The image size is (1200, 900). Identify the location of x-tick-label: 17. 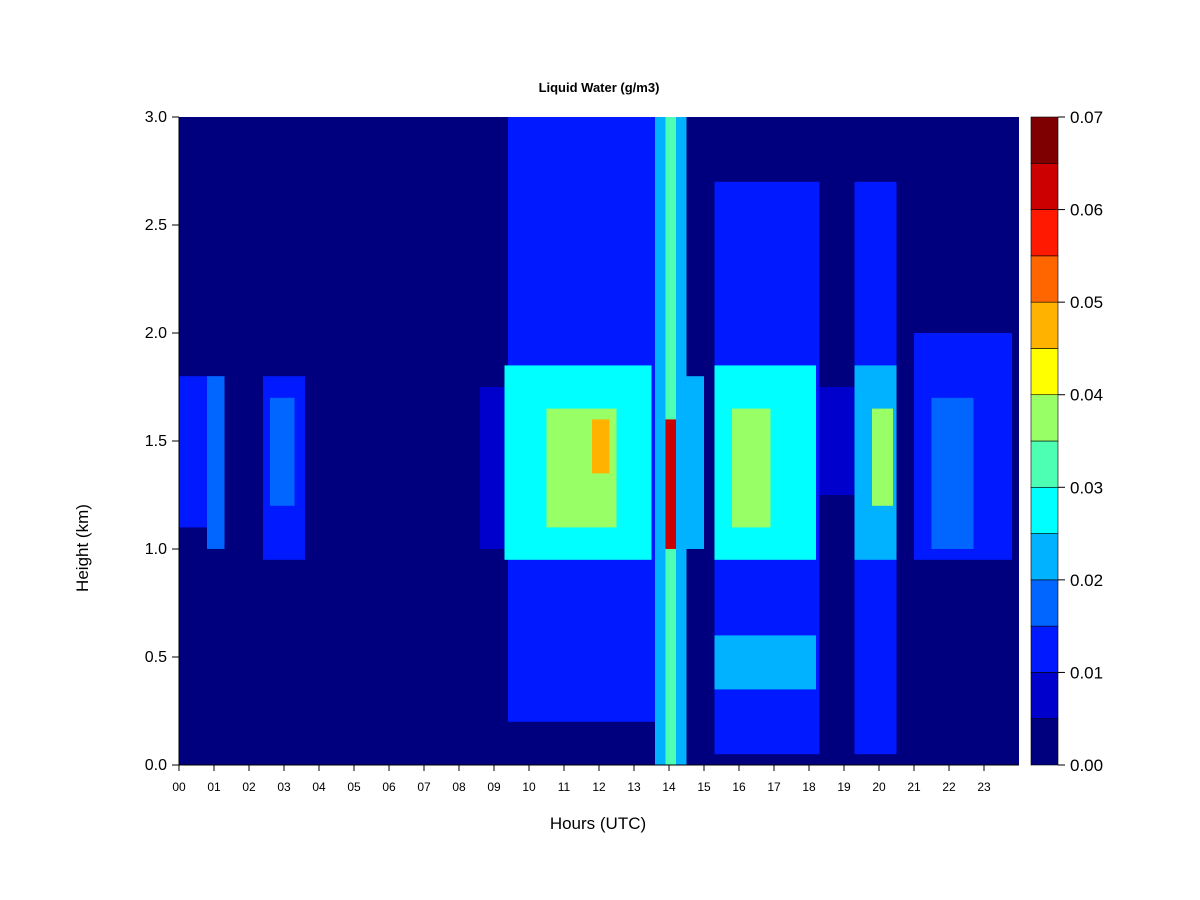
(774, 787).